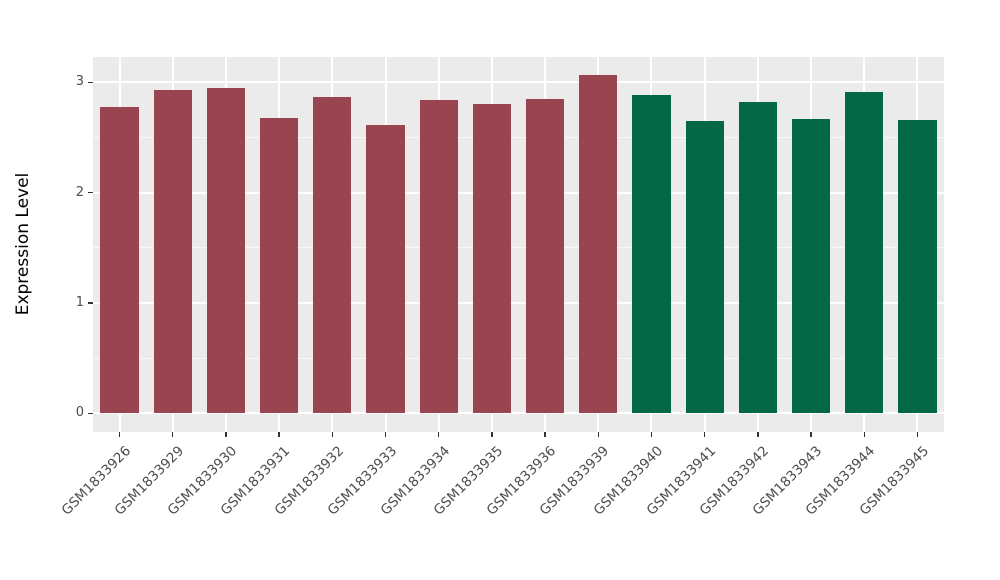 The width and height of the screenshot is (1000, 580). What do you see at coordinates (545, 256) in the screenshot?
I see `bar-GSM1833936` at bounding box center [545, 256].